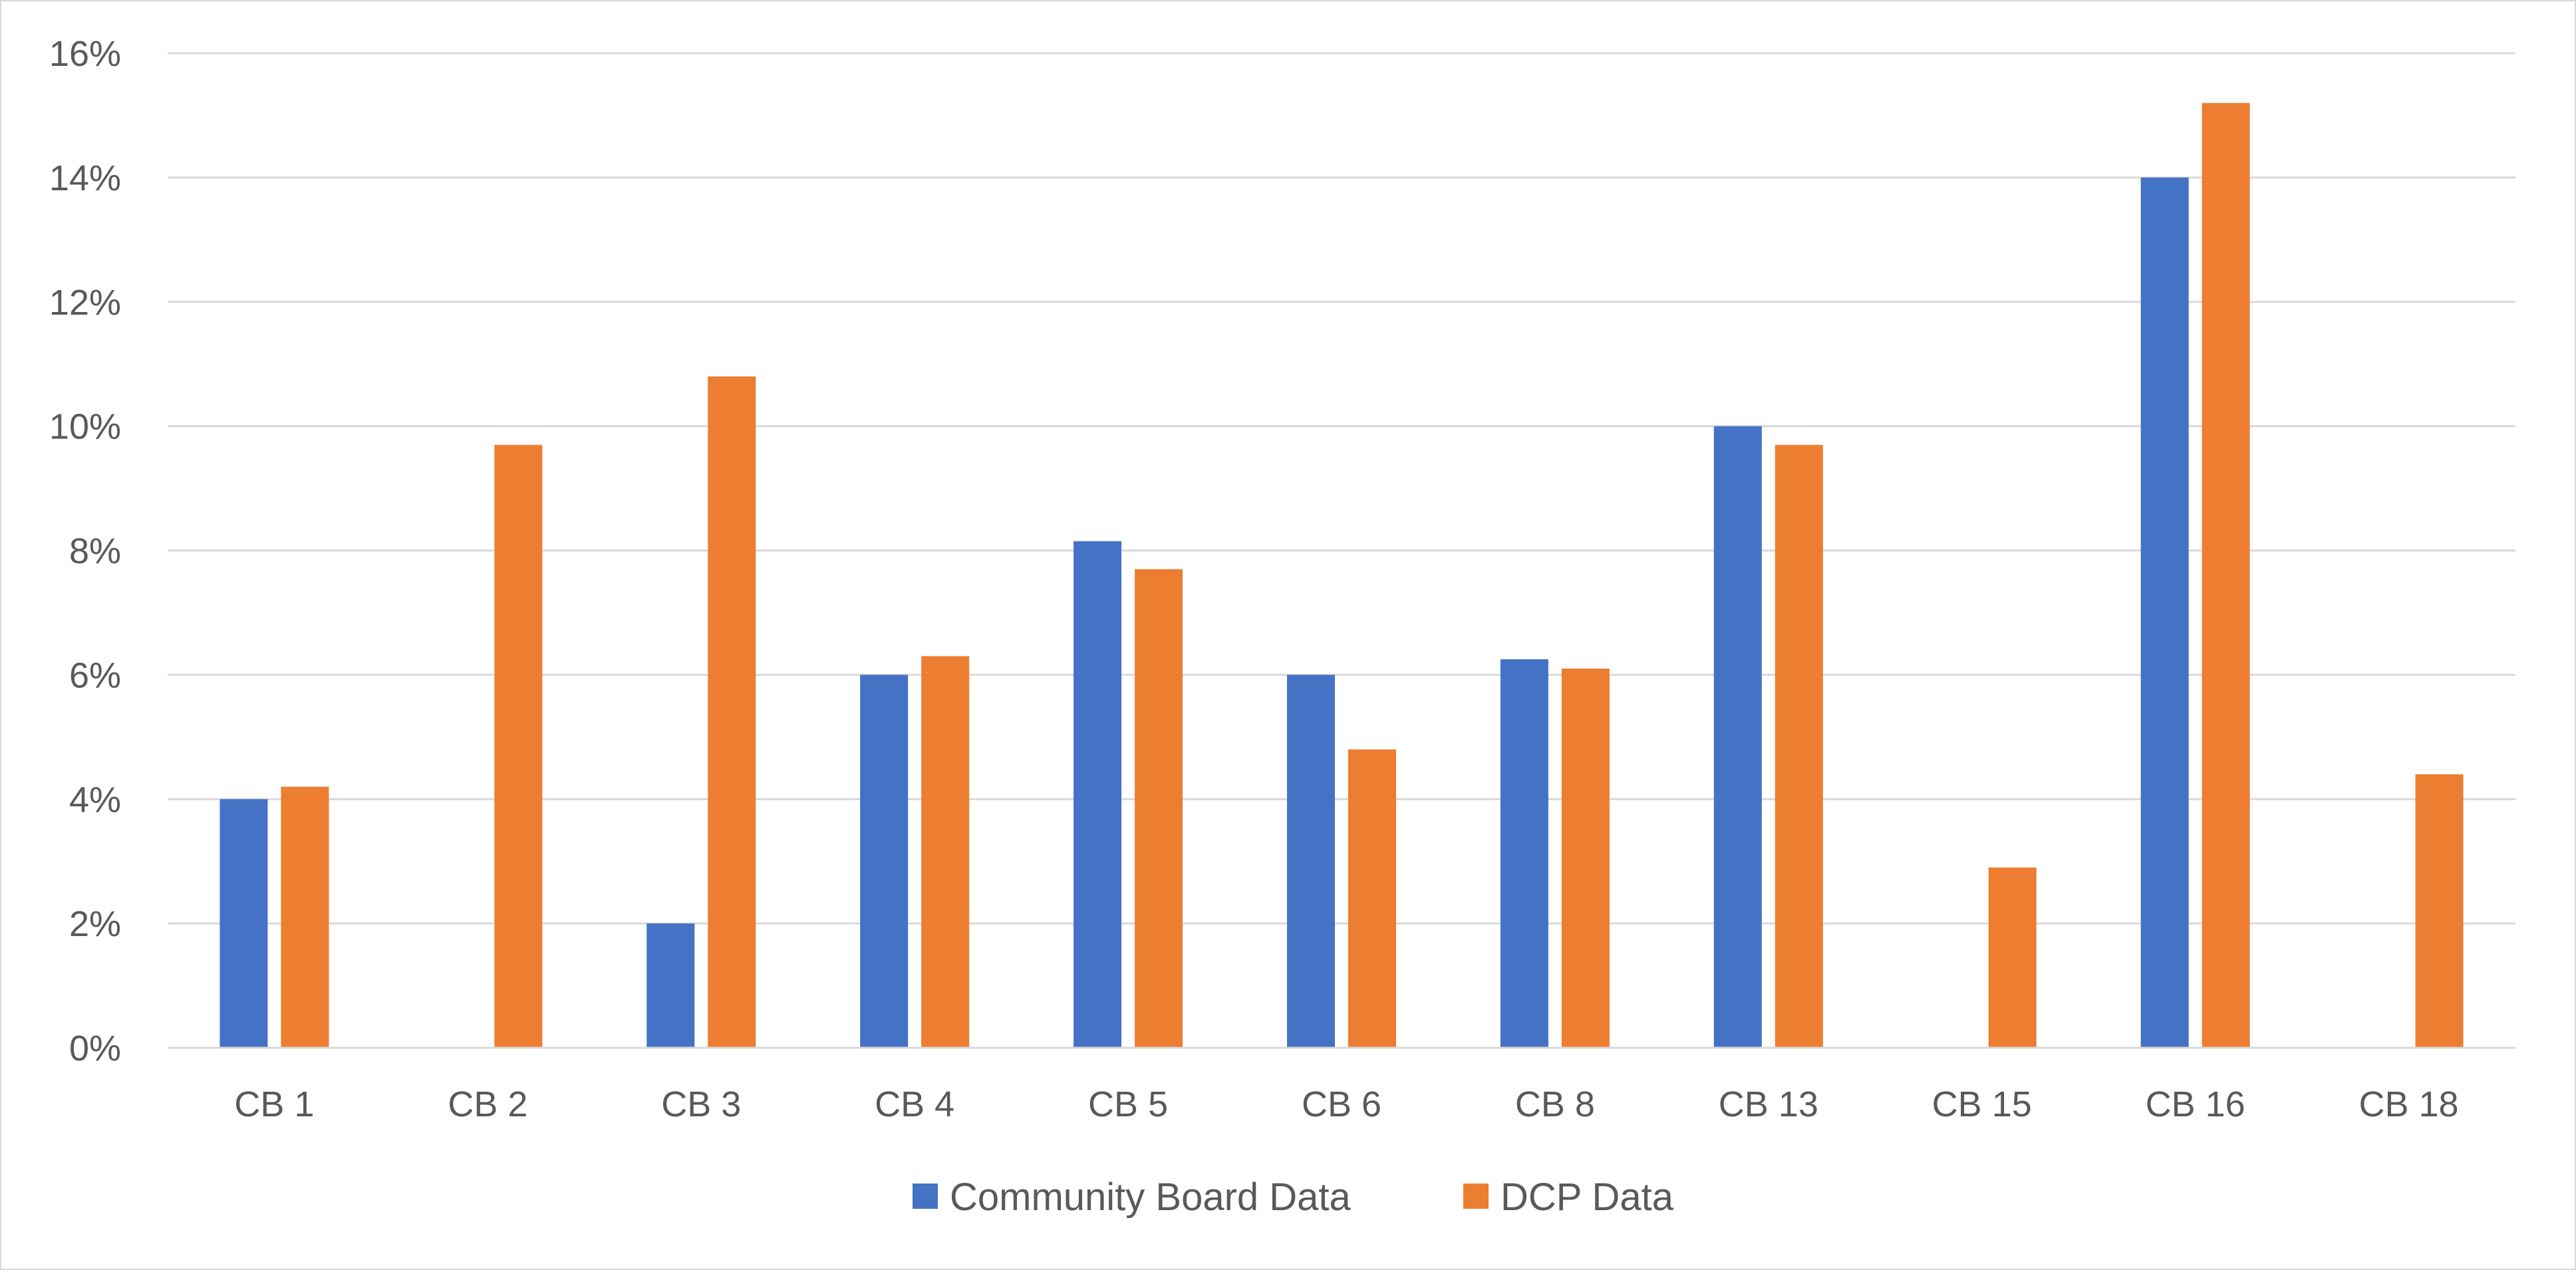 The height and width of the screenshot is (1270, 2576). I want to click on x-tick-label: CB 8, so click(1555, 1104).